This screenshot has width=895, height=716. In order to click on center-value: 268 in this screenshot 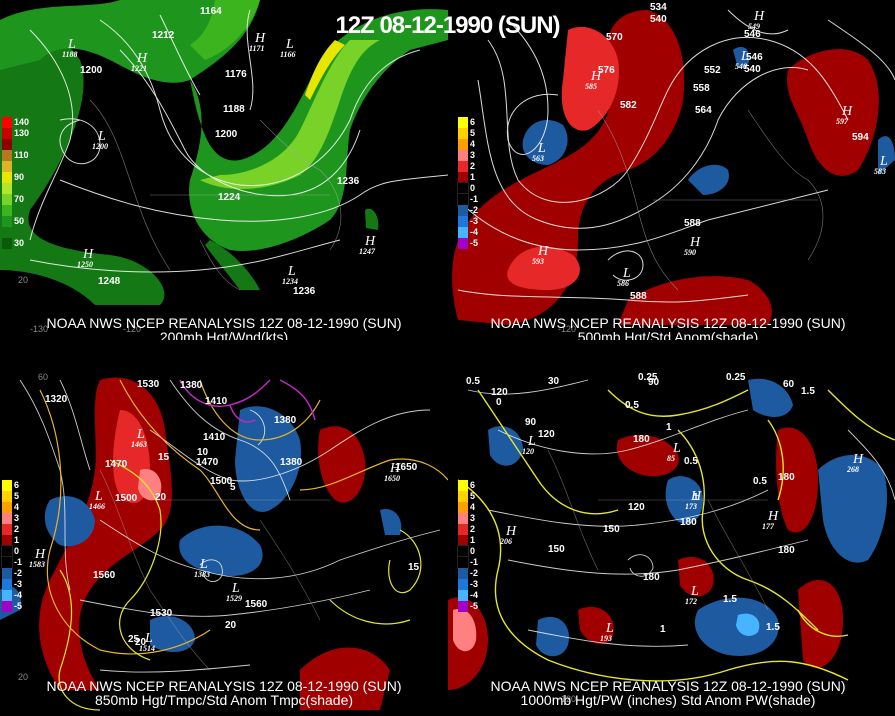, I will do `click(852, 469)`.